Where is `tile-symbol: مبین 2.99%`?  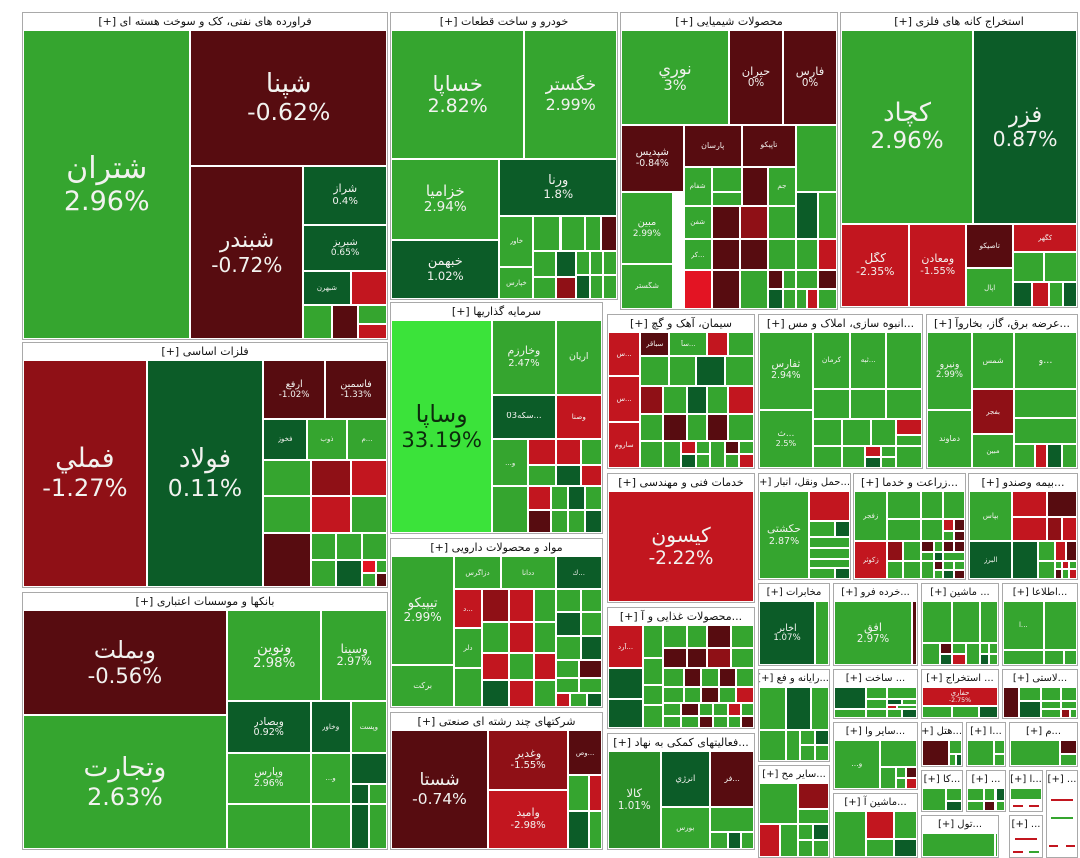 tile-symbol: مبین 2.99% is located at coordinates (647, 228).